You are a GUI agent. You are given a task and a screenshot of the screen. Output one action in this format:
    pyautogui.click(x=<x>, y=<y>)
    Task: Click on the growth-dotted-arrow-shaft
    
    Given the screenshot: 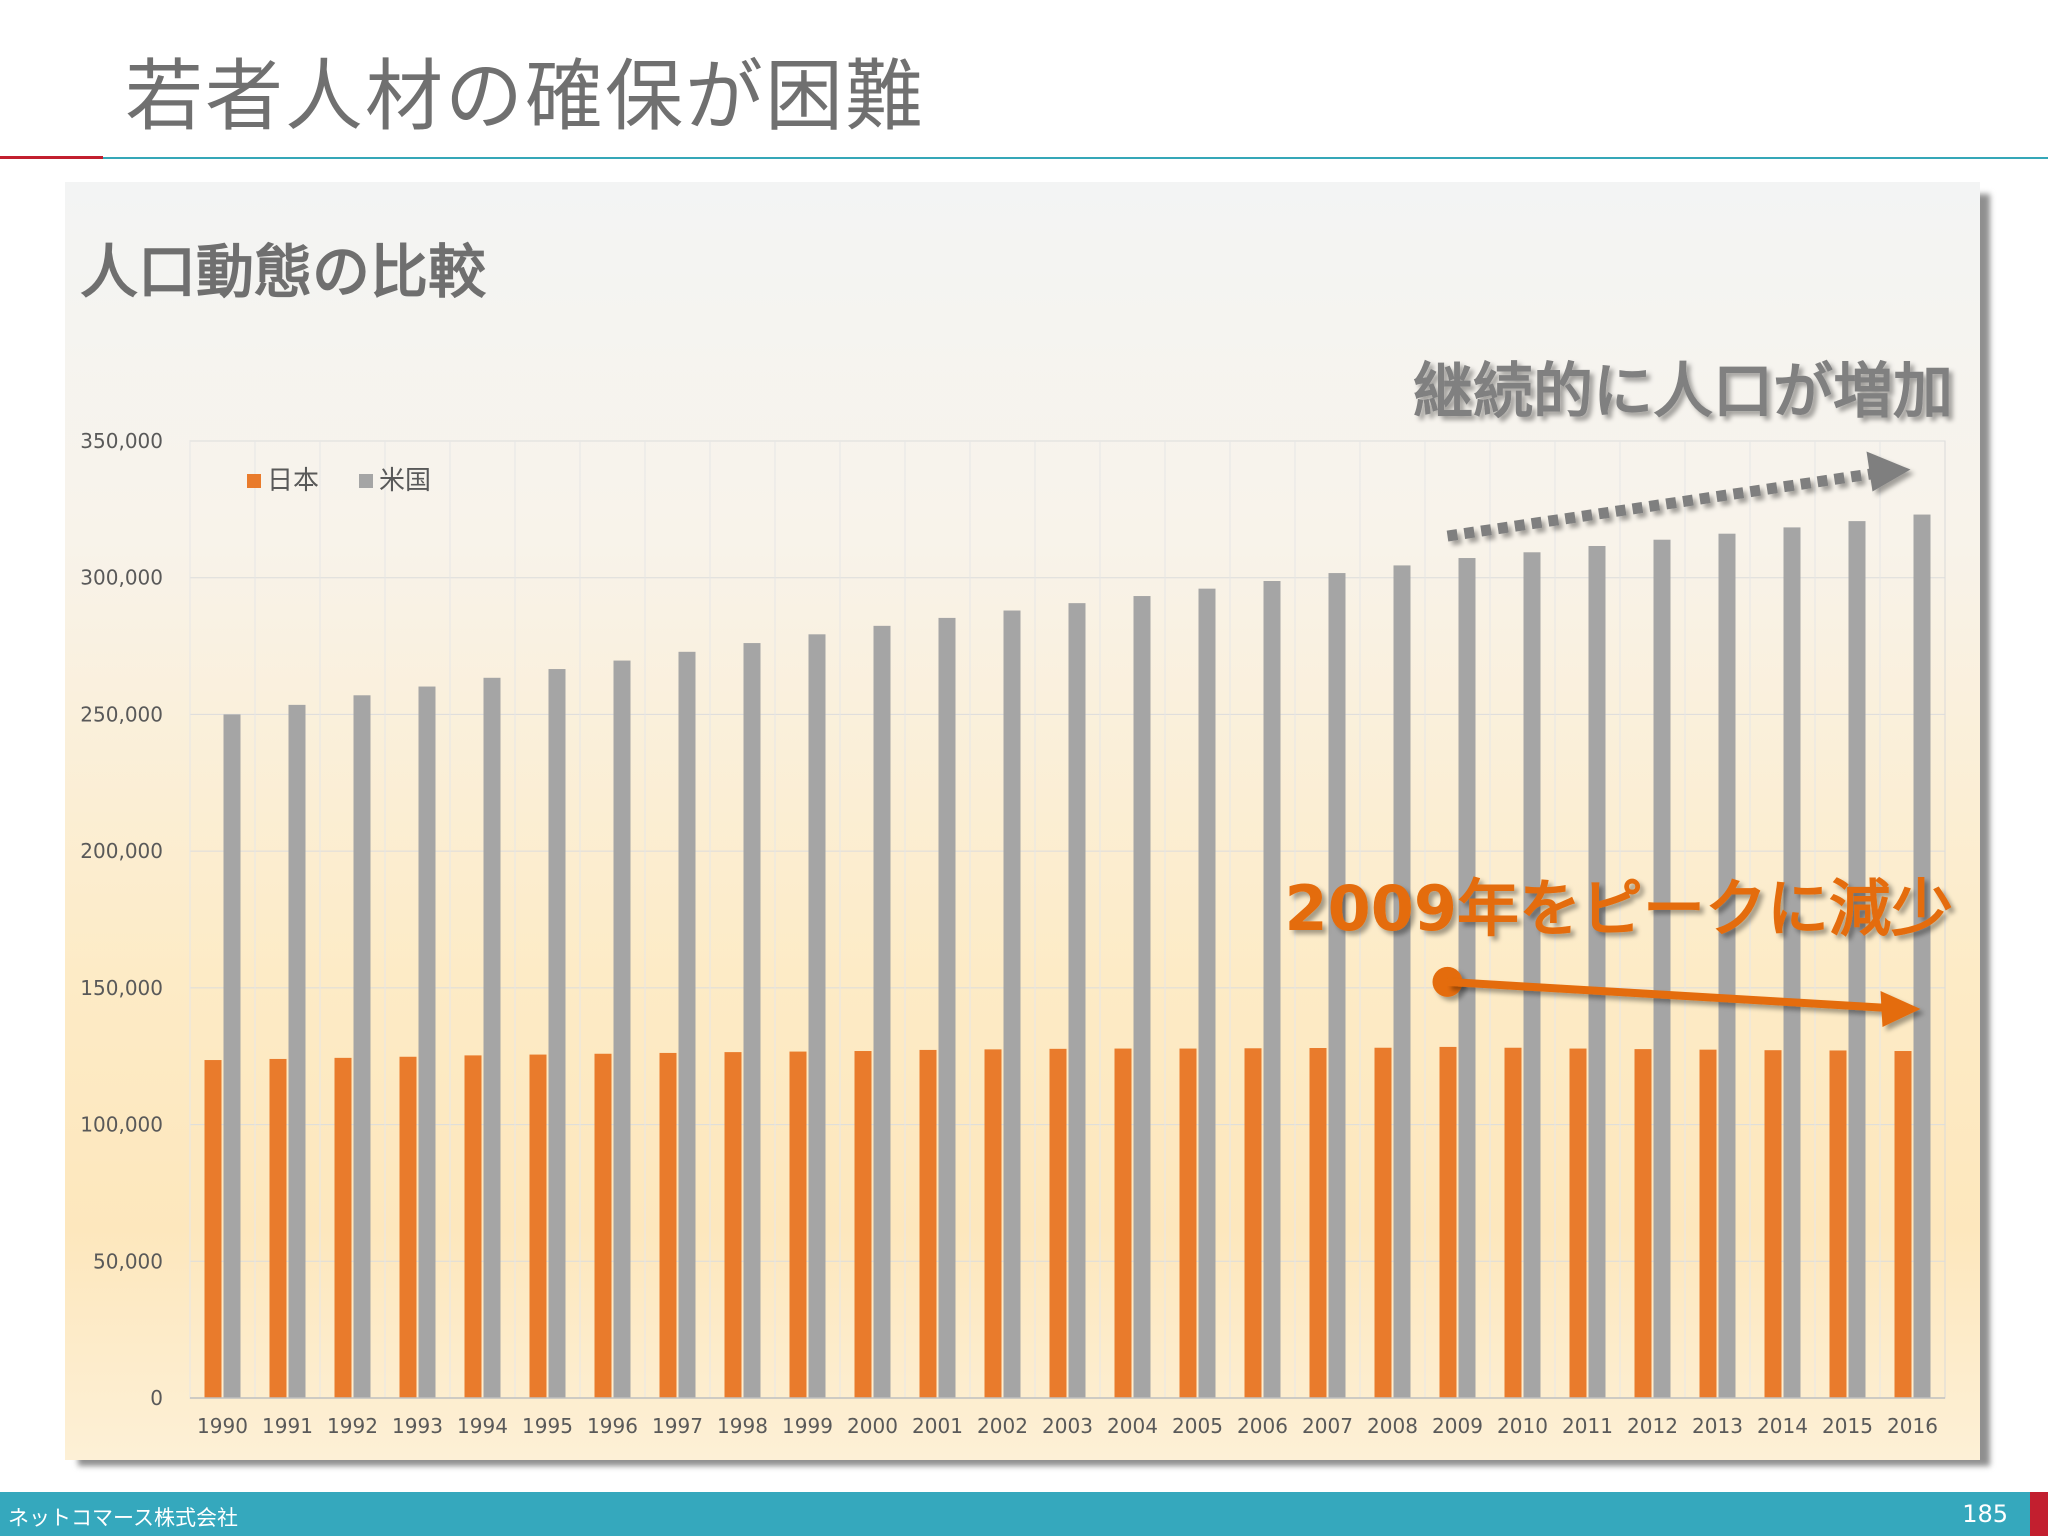 What is the action you would take?
    pyautogui.click(x=1664, y=504)
    